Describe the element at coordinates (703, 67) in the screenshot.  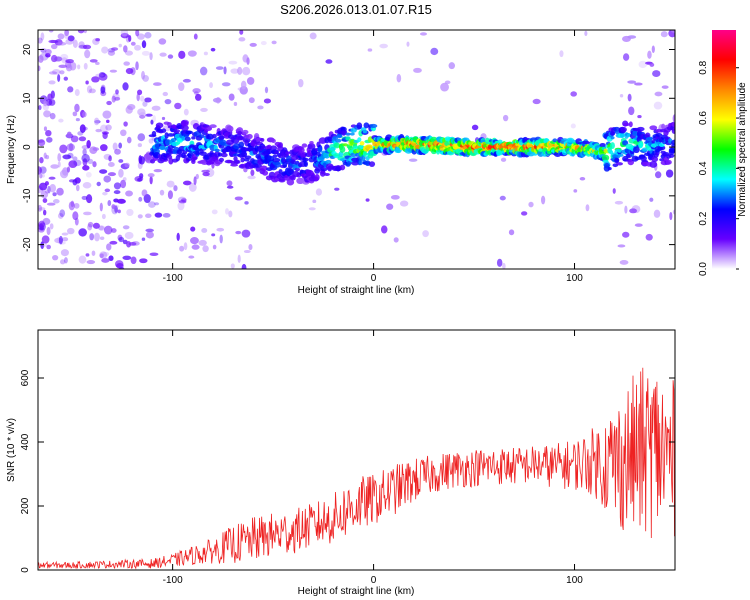
I see `colorbar-tick-label: 0.8` at that location.